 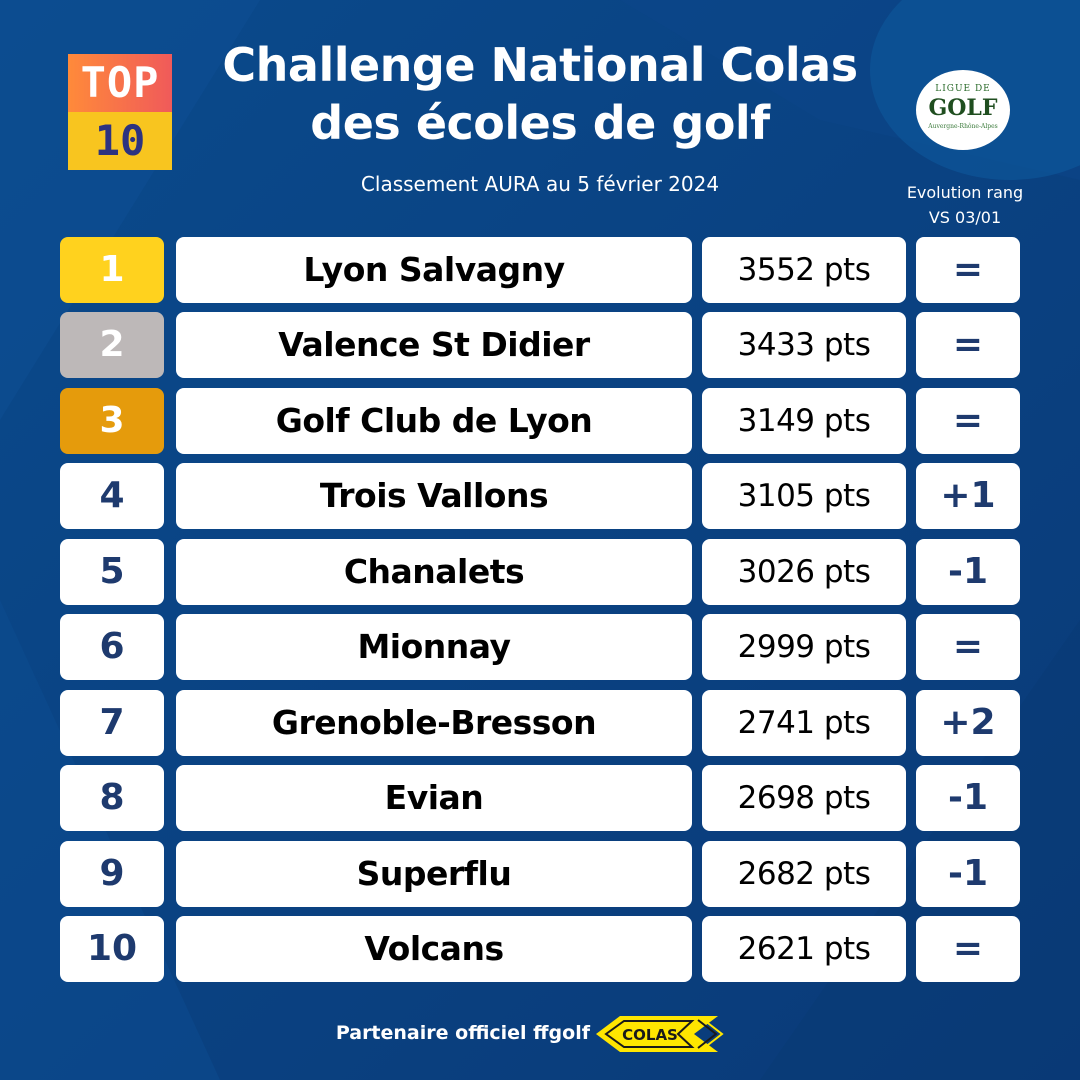 What do you see at coordinates (112, 723) in the screenshot?
I see `rank-cell: 7` at bounding box center [112, 723].